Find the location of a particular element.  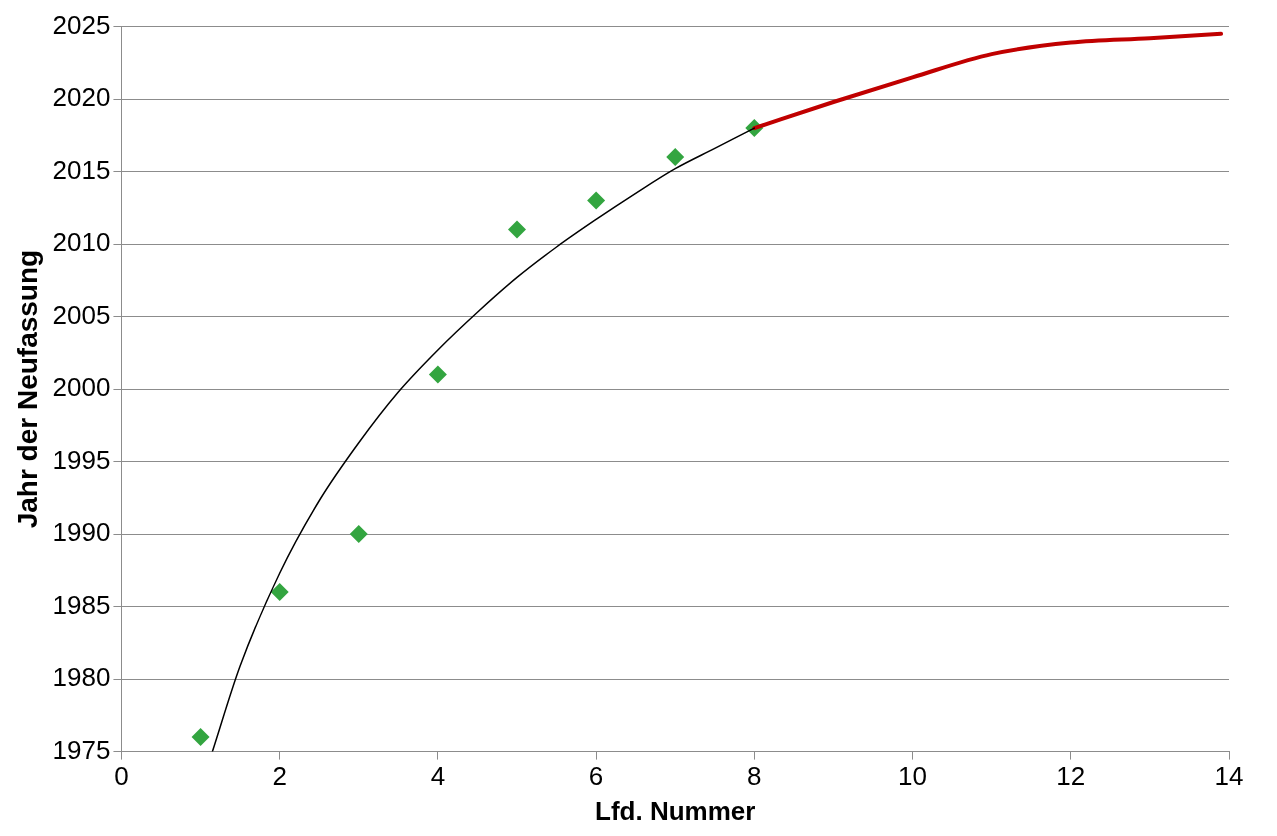

x-tick-label: 12 is located at coordinates (1071, 776).